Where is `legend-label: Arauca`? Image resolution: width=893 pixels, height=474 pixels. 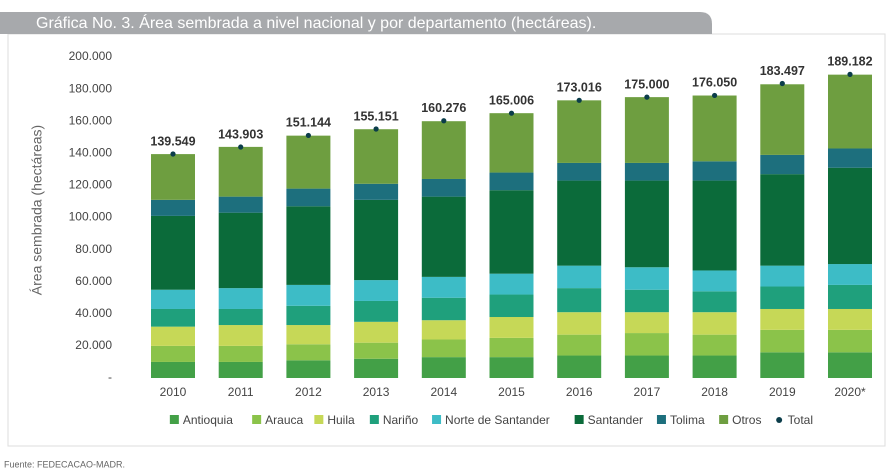 legend-label: Arauca is located at coordinates (284, 420).